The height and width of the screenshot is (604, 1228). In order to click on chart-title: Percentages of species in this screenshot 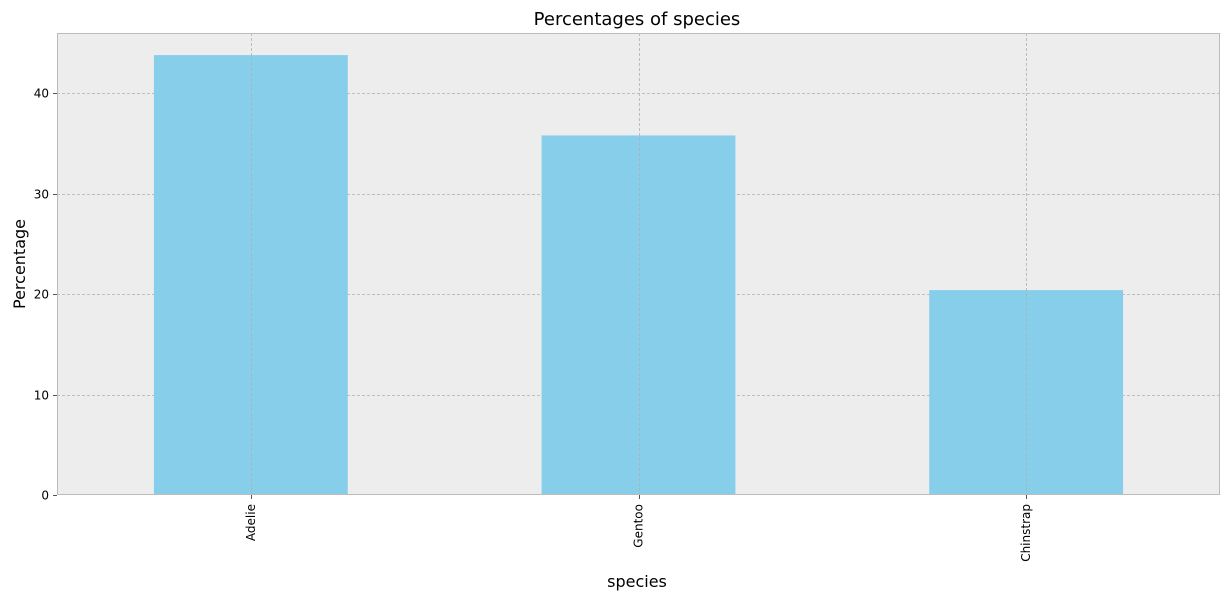, I will do `click(637, 19)`.